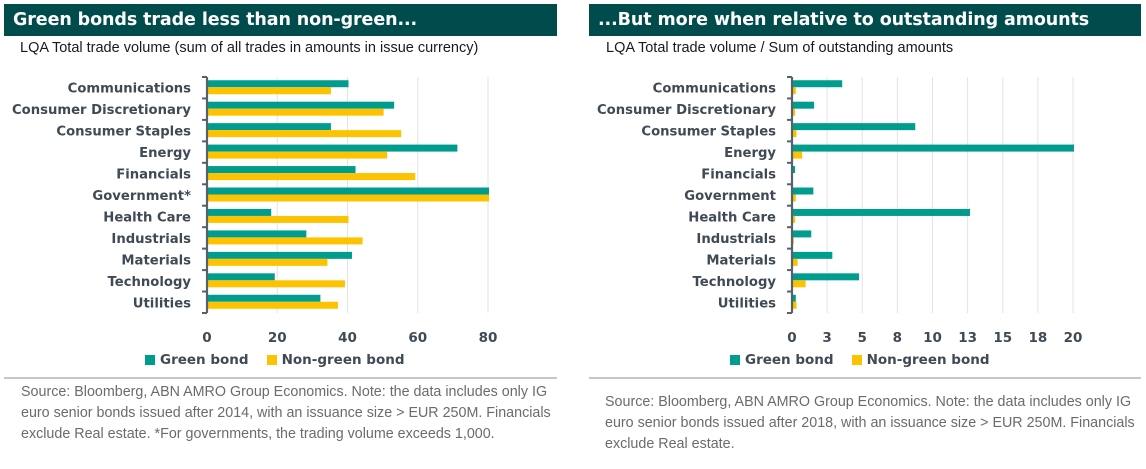 This screenshot has height=469, width=1146. I want to click on bar-green-bond-communications, so click(818, 84).